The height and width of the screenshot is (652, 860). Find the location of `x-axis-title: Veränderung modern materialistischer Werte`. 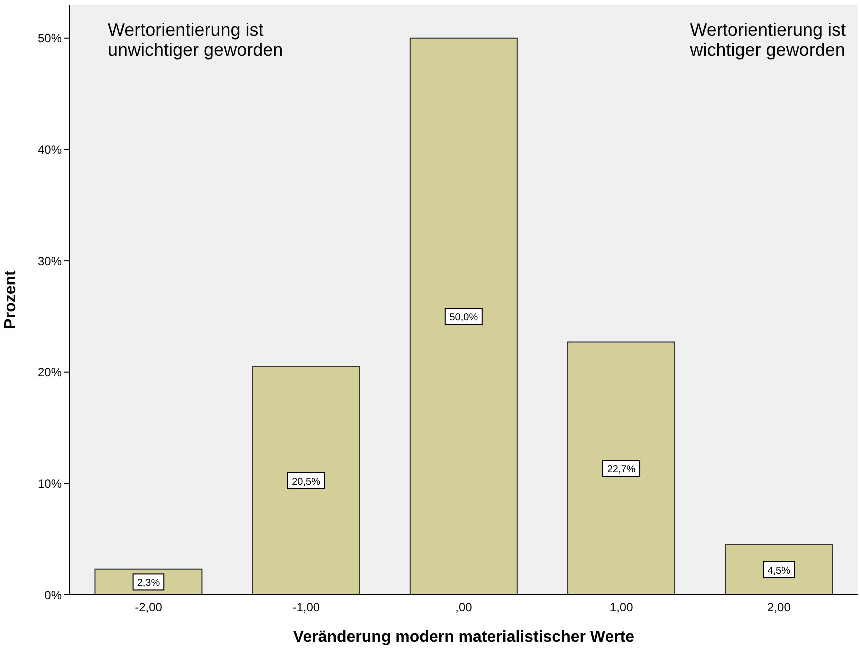

x-axis-title: Veränderung modern materialistischer Werte is located at coordinates (464, 637).